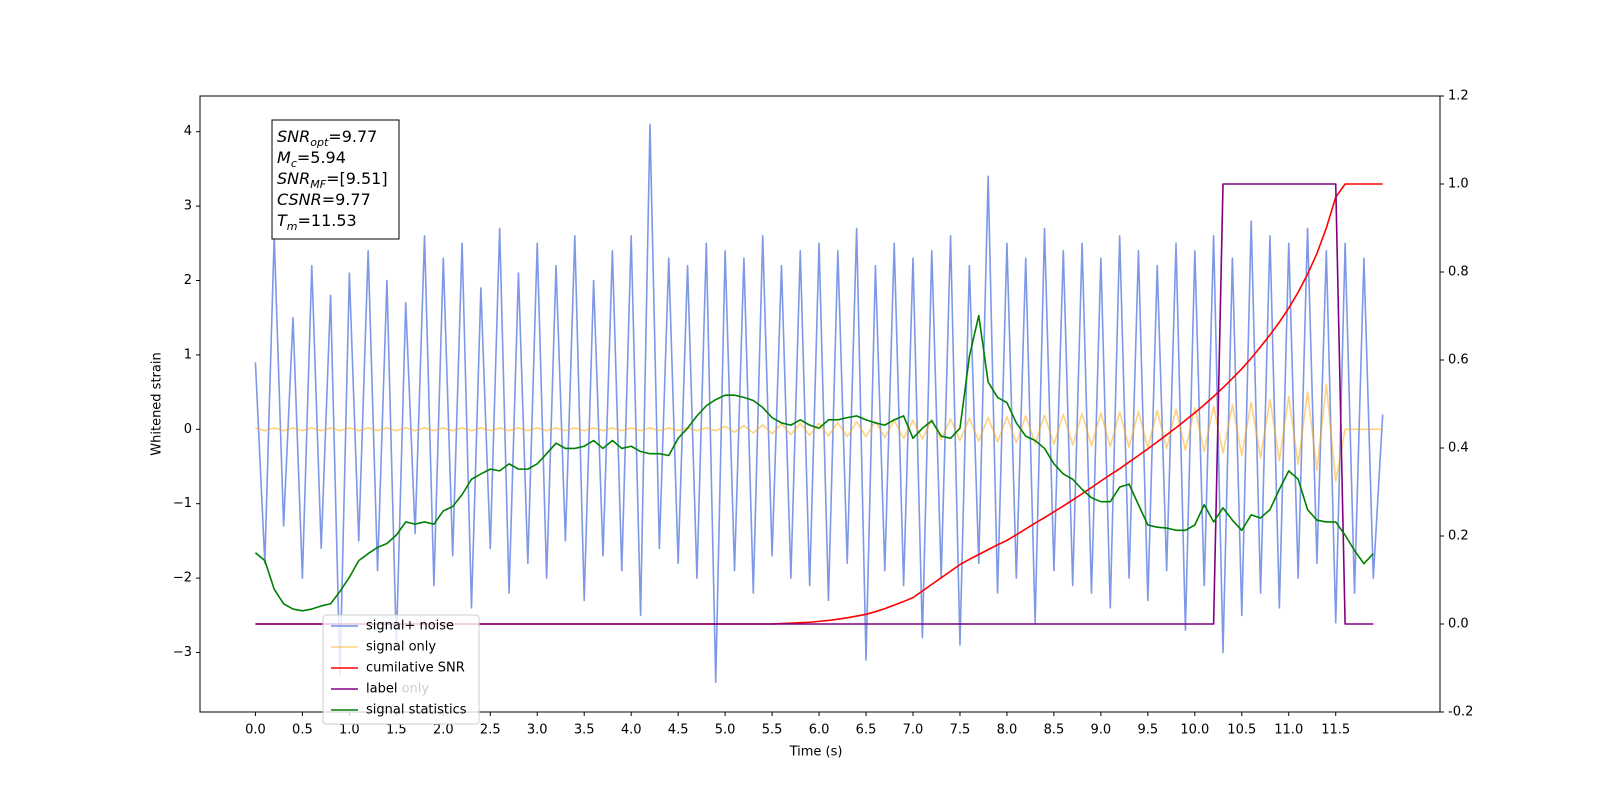  What do you see at coordinates (490, 730) in the screenshot?
I see `x-tick-label: 2.5` at bounding box center [490, 730].